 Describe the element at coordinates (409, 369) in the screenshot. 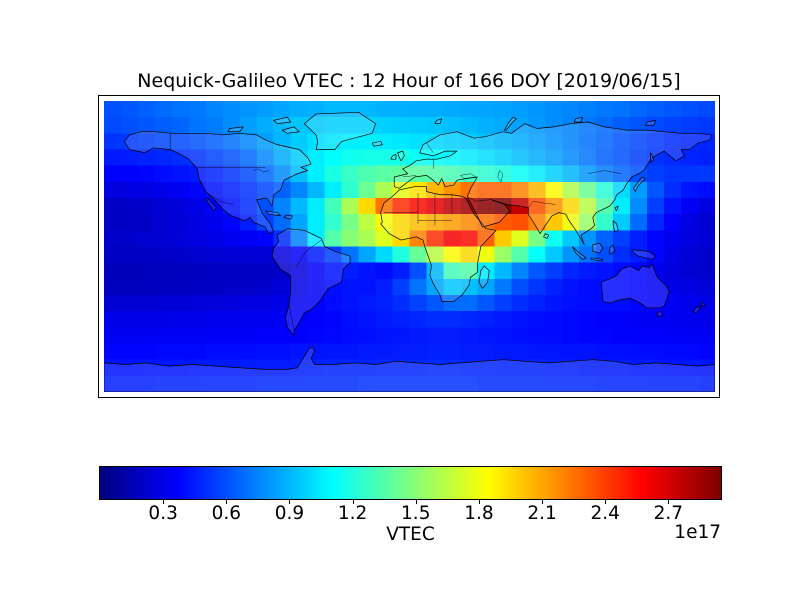

I see `coastline-antarctica` at that location.